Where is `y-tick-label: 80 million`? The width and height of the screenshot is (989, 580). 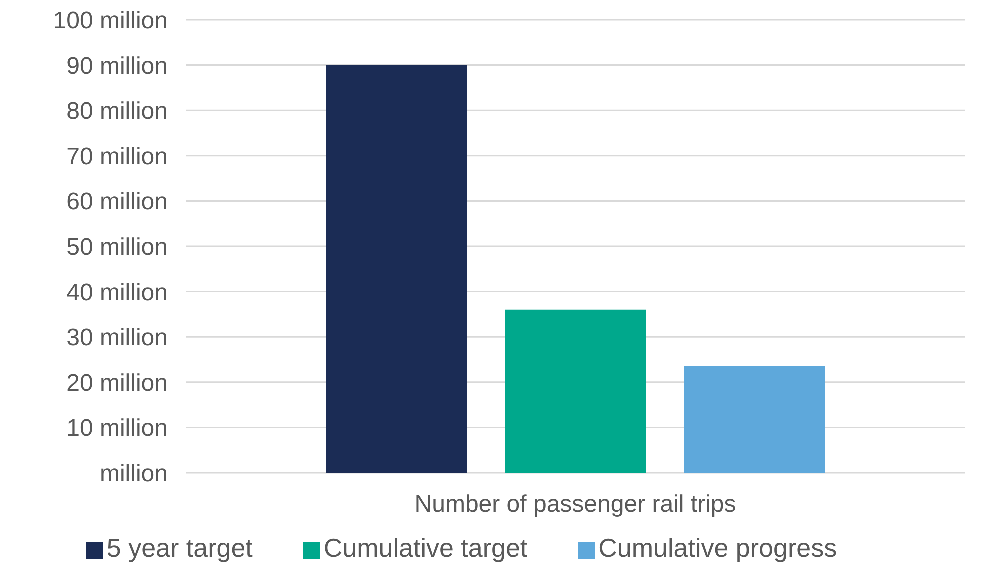 y-tick-label: 80 million is located at coordinates (117, 112).